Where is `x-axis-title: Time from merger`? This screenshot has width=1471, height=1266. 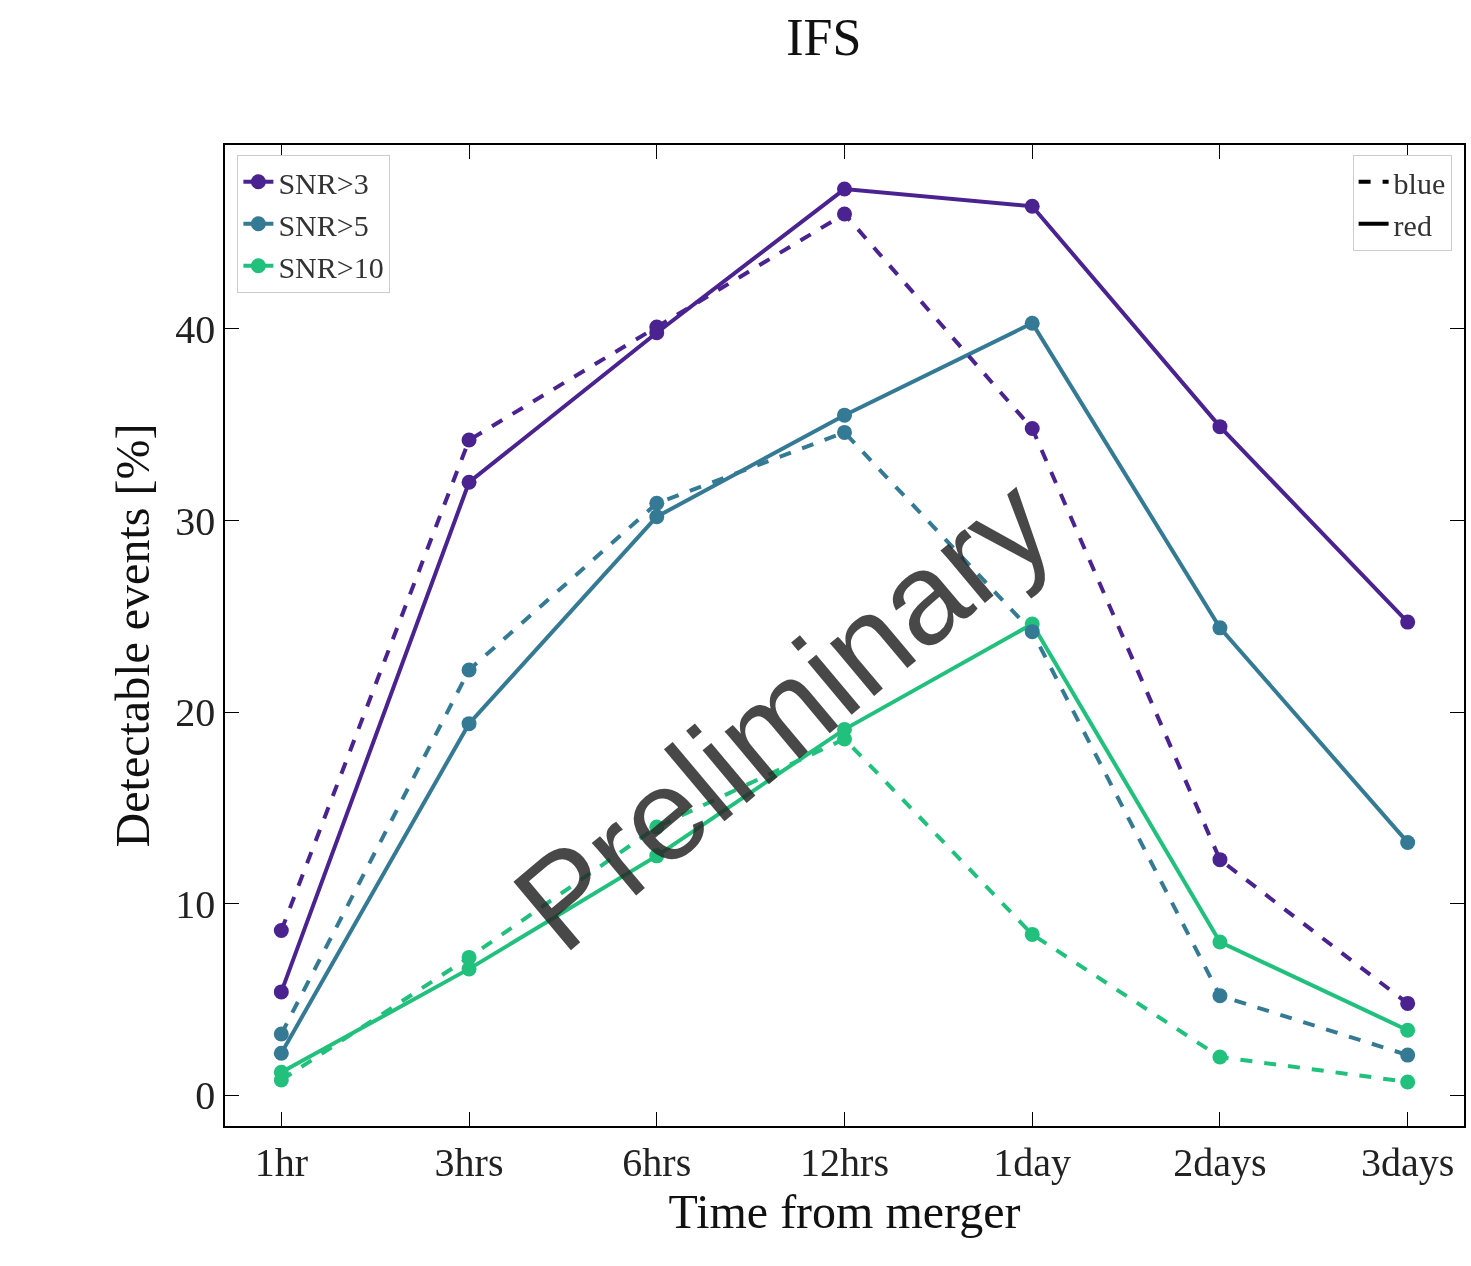
x-axis-title: Time from merger is located at coordinates (844, 1211).